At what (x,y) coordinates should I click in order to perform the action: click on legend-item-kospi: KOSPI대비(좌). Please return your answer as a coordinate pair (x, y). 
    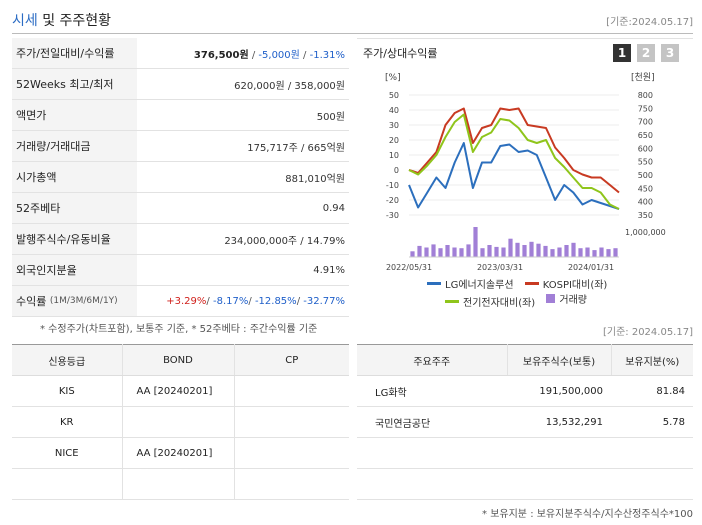
    Looking at the image, I should click on (565, 283).